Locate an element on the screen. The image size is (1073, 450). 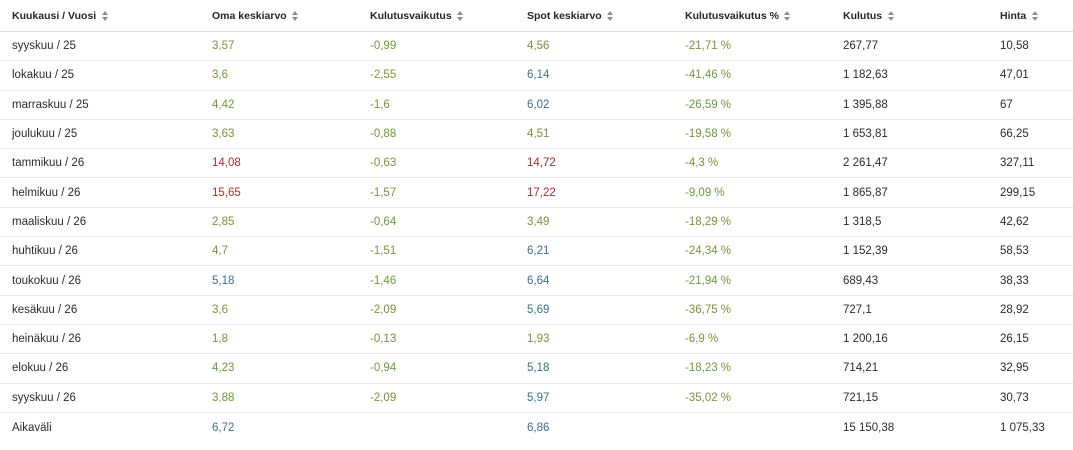
month-cell: tammikuu / 26 is located at coordinates (48, 163).